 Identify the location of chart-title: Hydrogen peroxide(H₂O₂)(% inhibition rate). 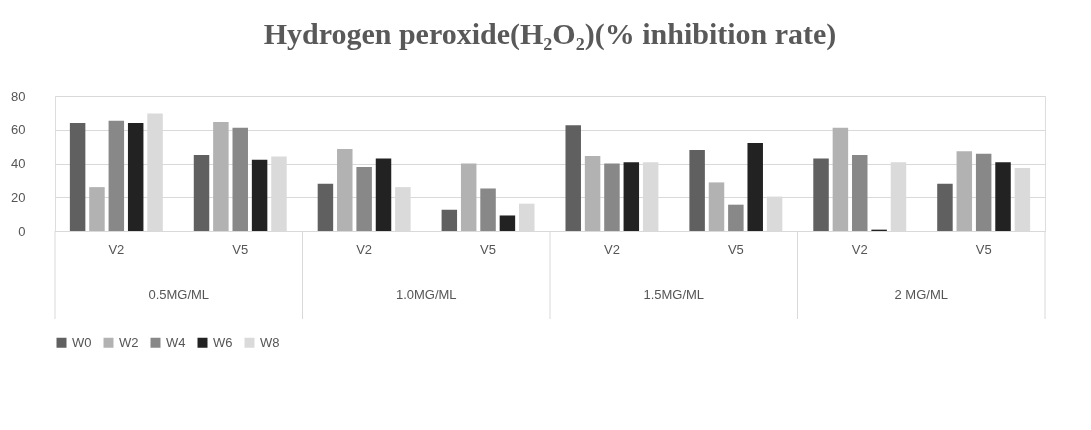
(550, 34).